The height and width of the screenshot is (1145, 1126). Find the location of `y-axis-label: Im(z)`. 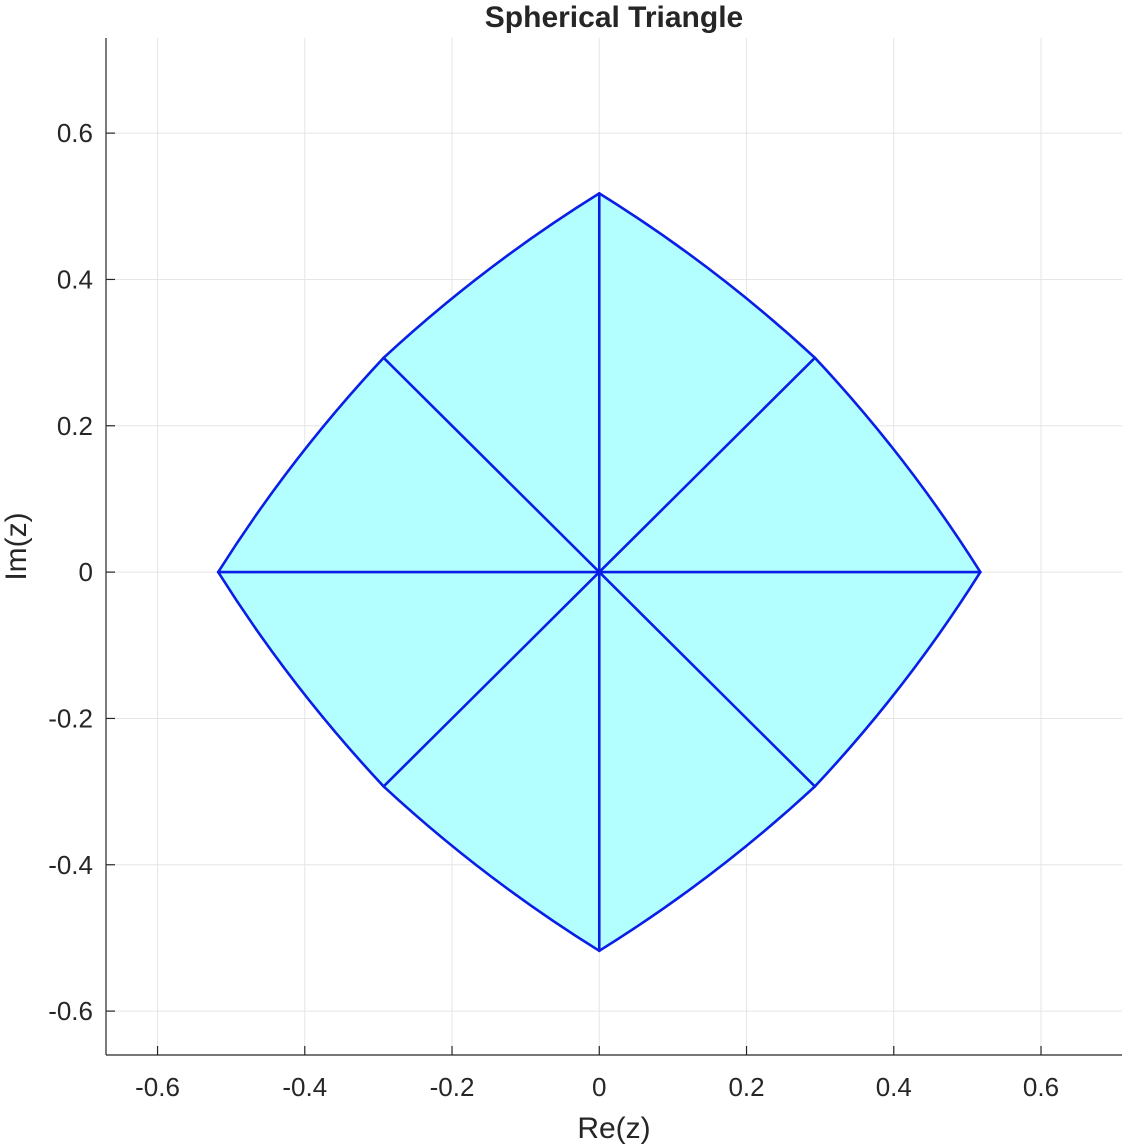

y-axis-label: Im(z) is located at coordinates (16, 546).